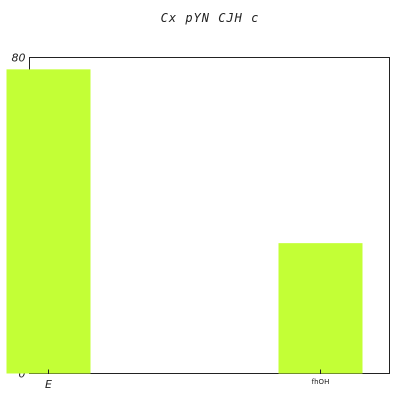  What do you see at coordinates (321, 382) in the screenshot?
I see `x-tick-label: fhOH` at bounding box center [321, 382].